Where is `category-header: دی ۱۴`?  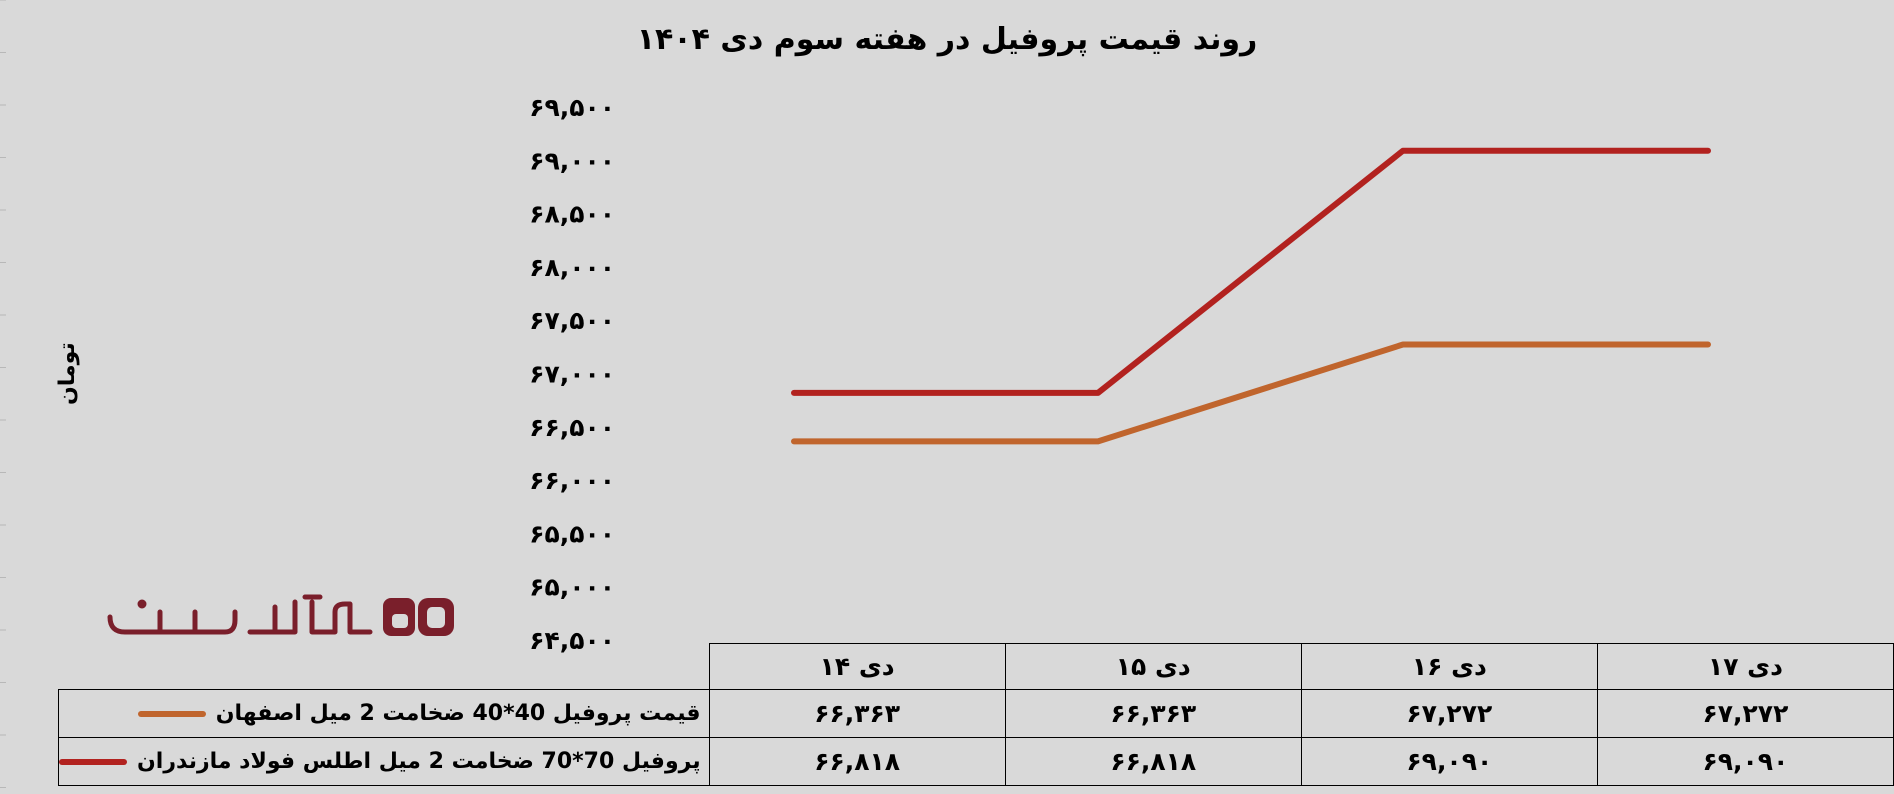
category-header: دی ۱۴ is located at coordinates (857, 666).